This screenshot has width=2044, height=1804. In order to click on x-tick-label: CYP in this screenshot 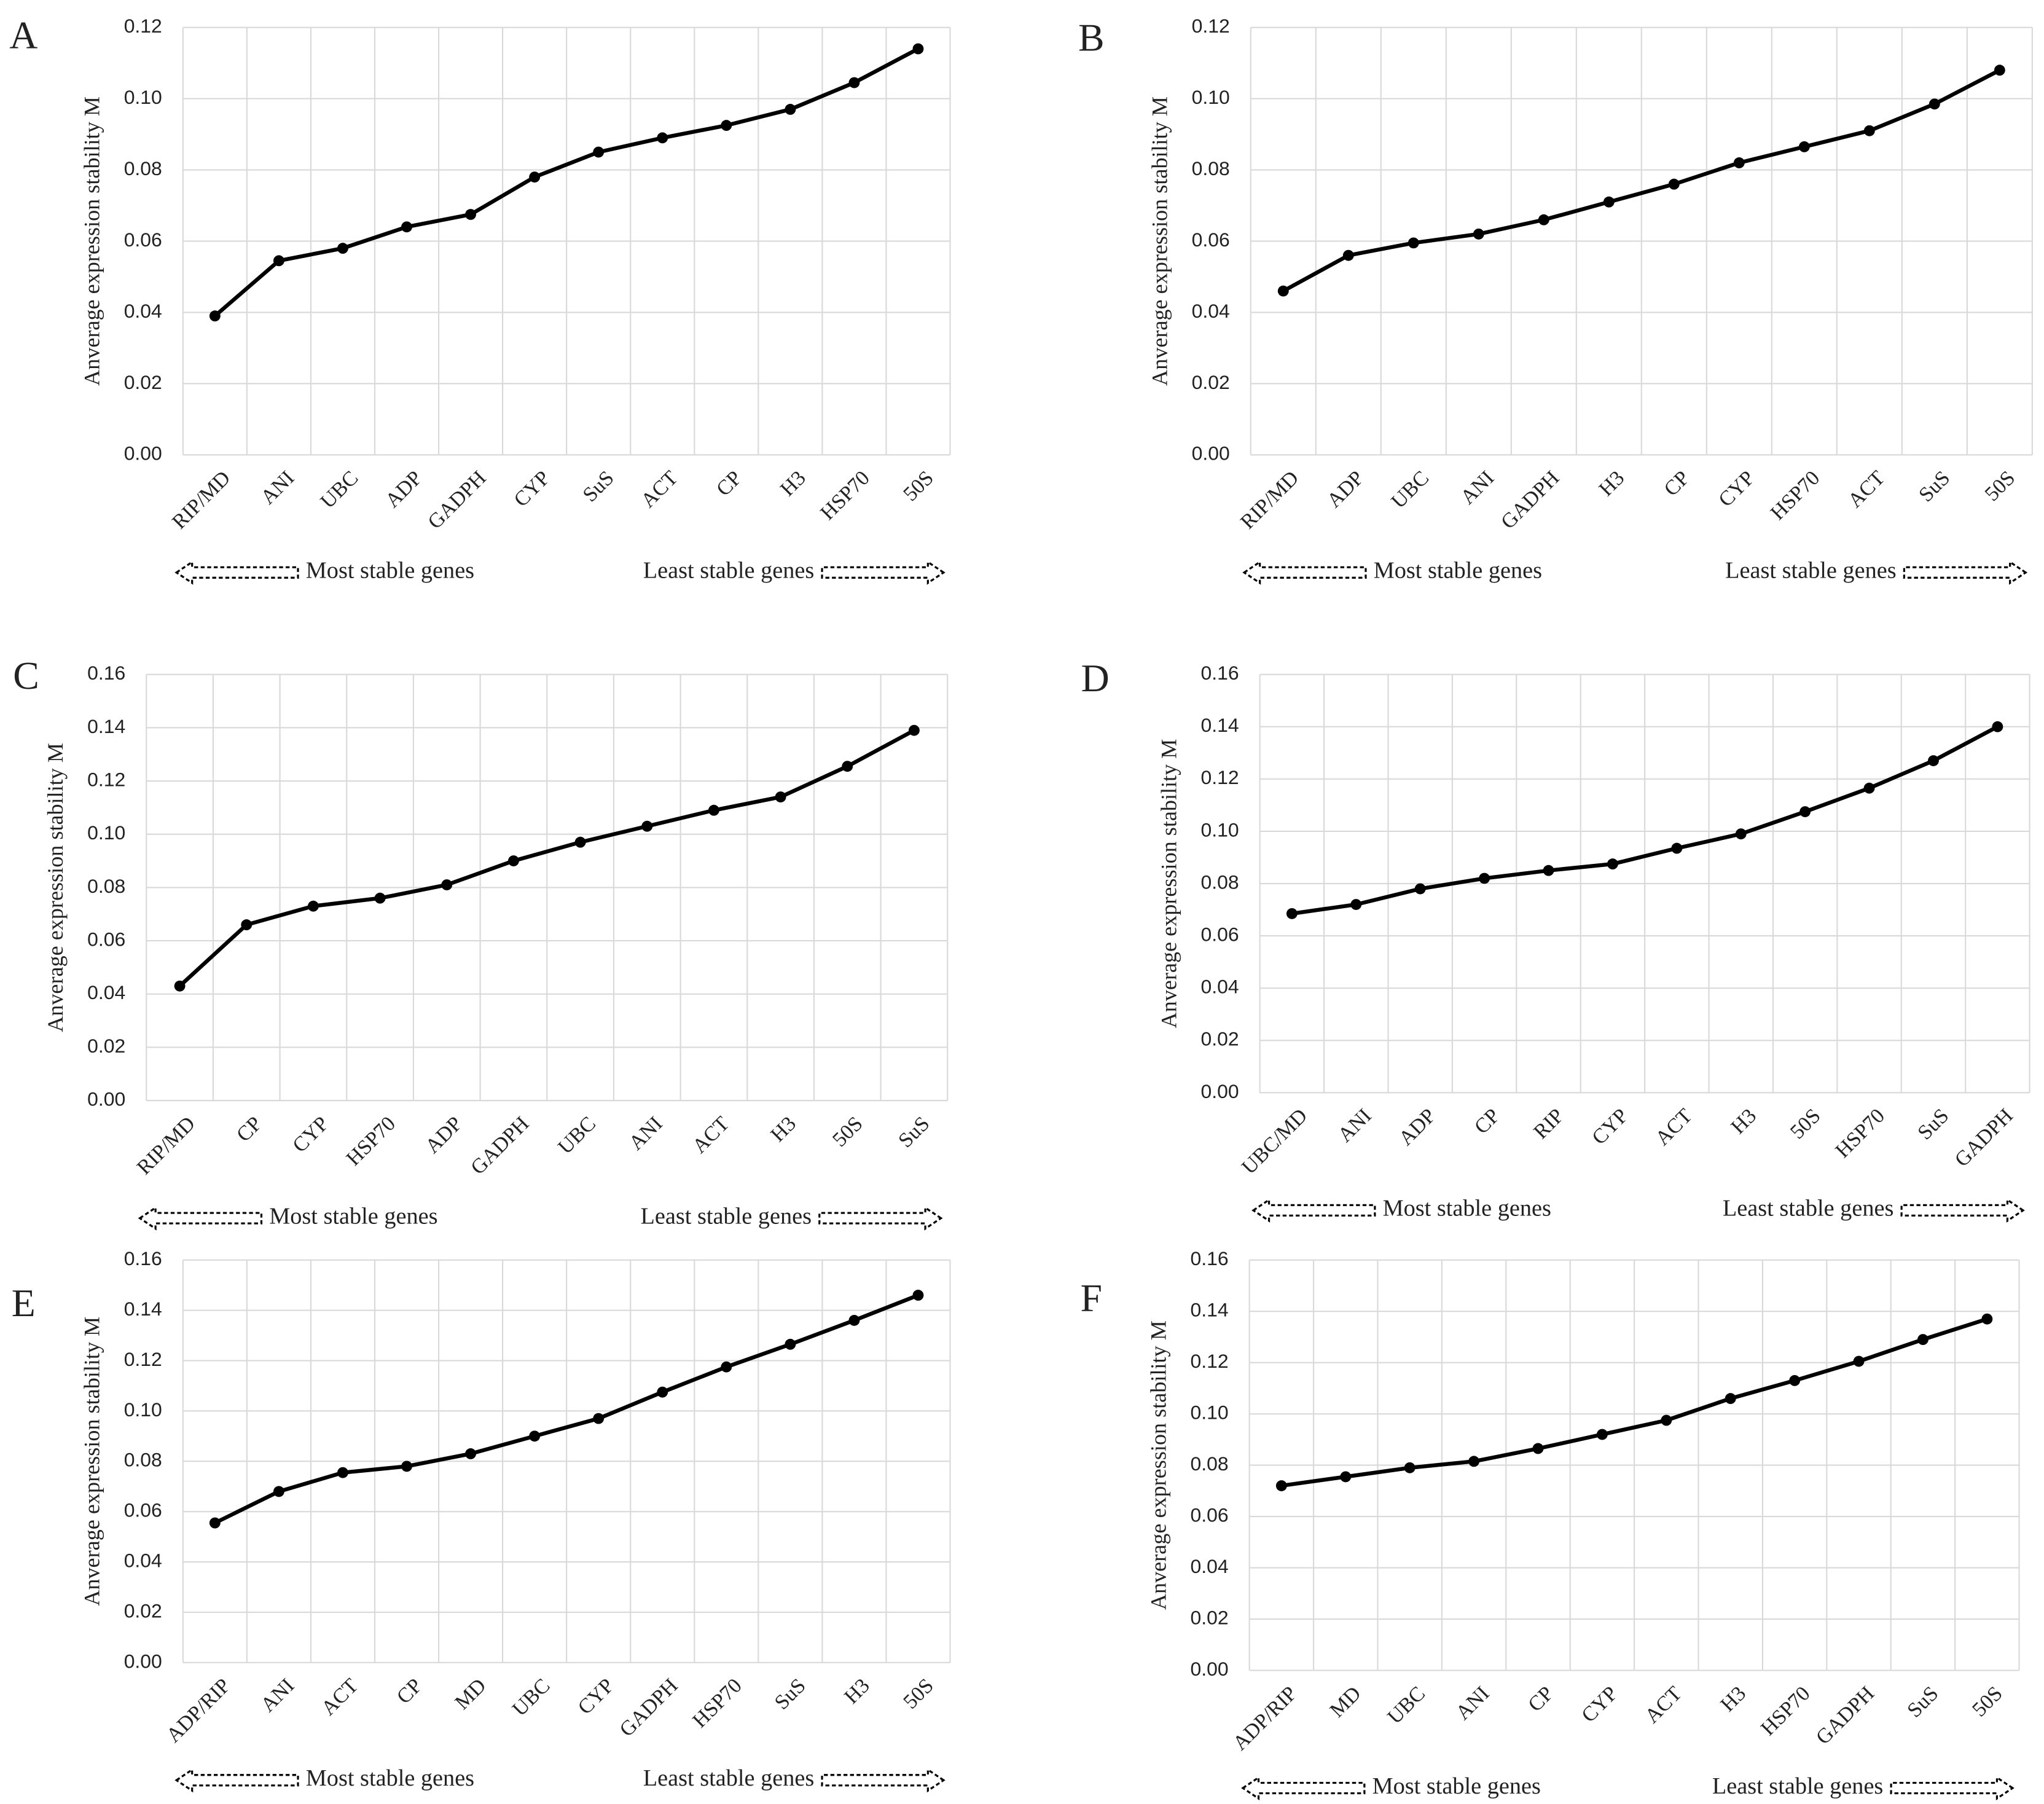, I will do `click(596, 1696)`.